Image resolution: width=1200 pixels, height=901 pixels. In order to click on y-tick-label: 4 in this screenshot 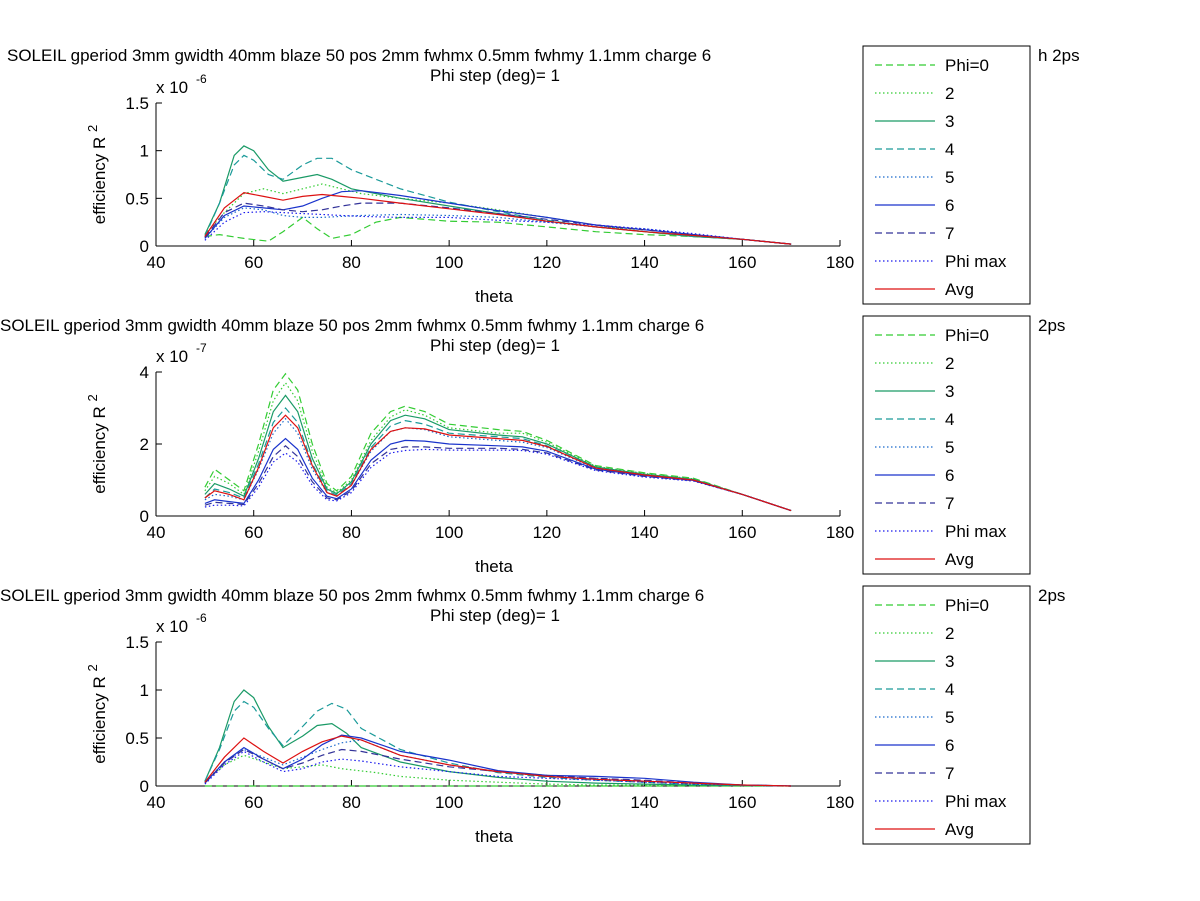, I will do `click(144, 372)`.